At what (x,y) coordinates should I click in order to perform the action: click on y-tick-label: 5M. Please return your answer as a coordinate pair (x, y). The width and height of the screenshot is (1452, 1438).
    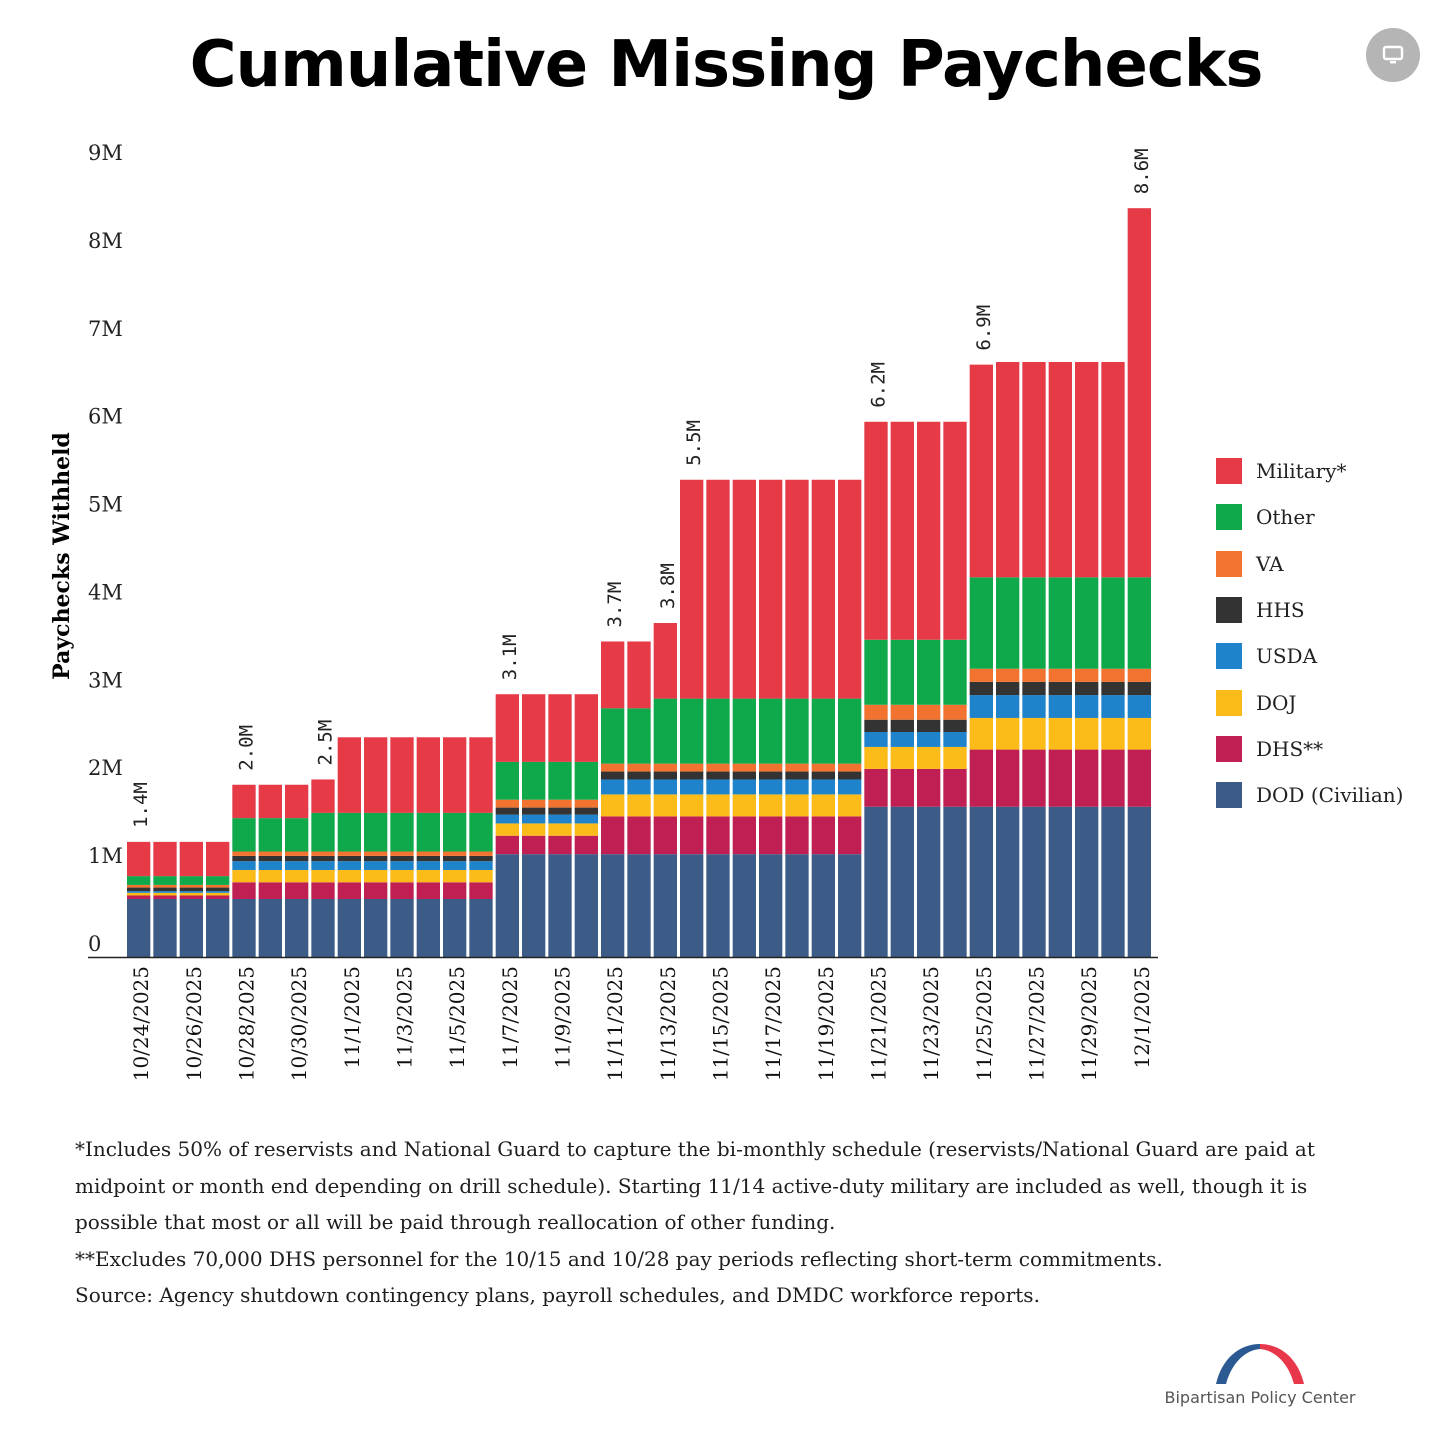
    Looking at the image, I should click on (105, 505).